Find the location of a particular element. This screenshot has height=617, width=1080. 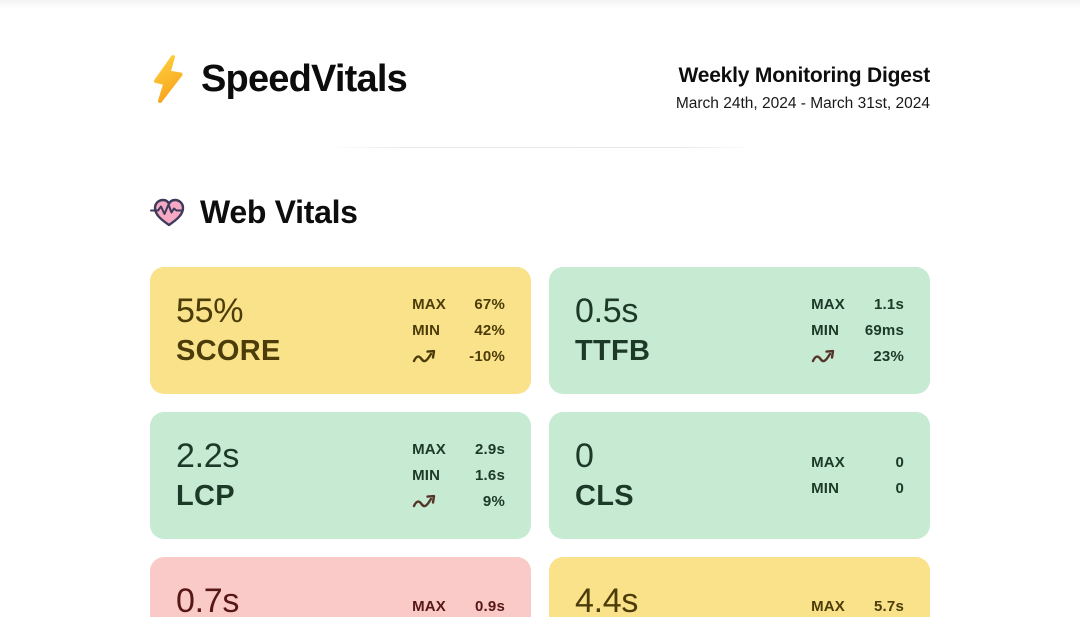

metric-main: 4.4s is located at coordinates (606, 599).